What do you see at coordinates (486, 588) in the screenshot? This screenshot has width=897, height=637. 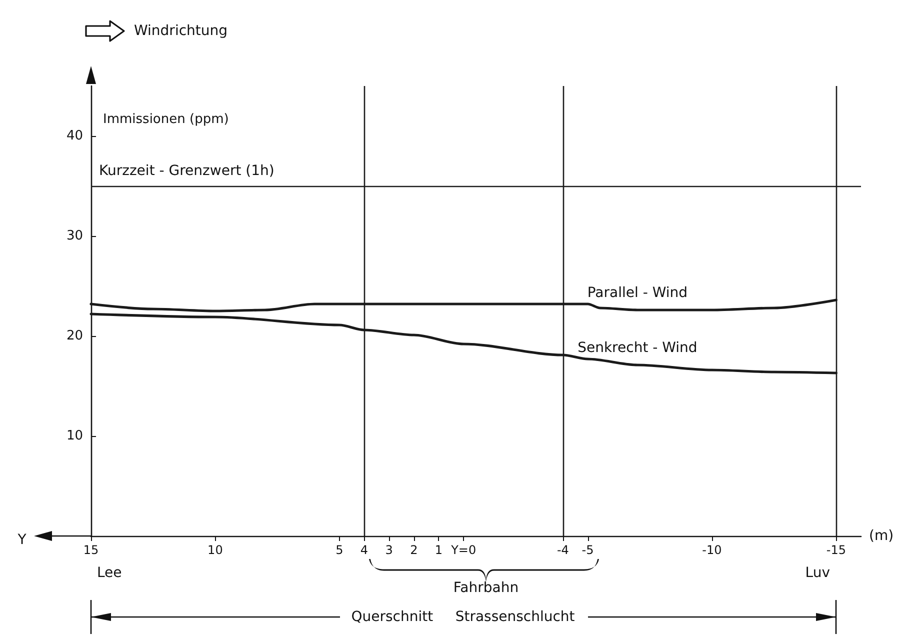 I see `text: Fahrbahn` at bounding box center [486, 588].